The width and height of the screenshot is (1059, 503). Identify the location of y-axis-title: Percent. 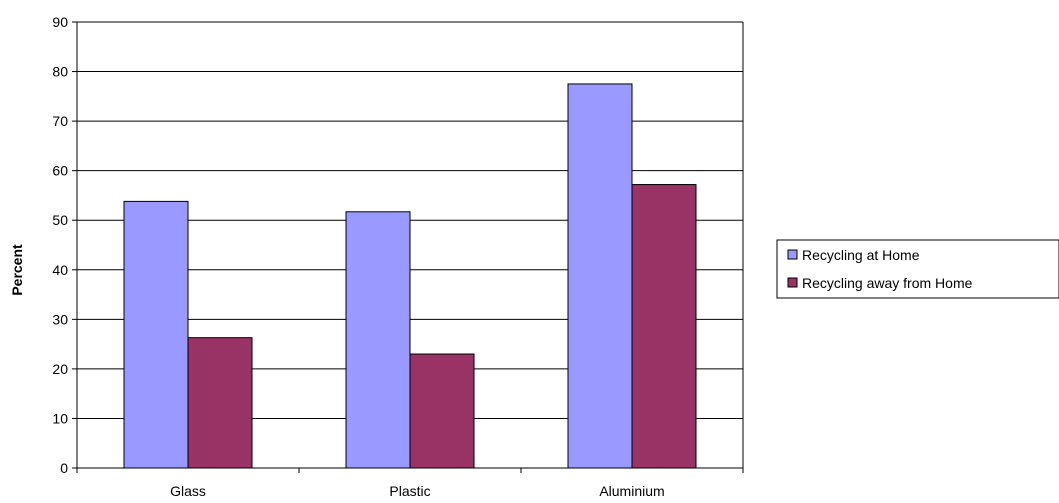
(17, 270).